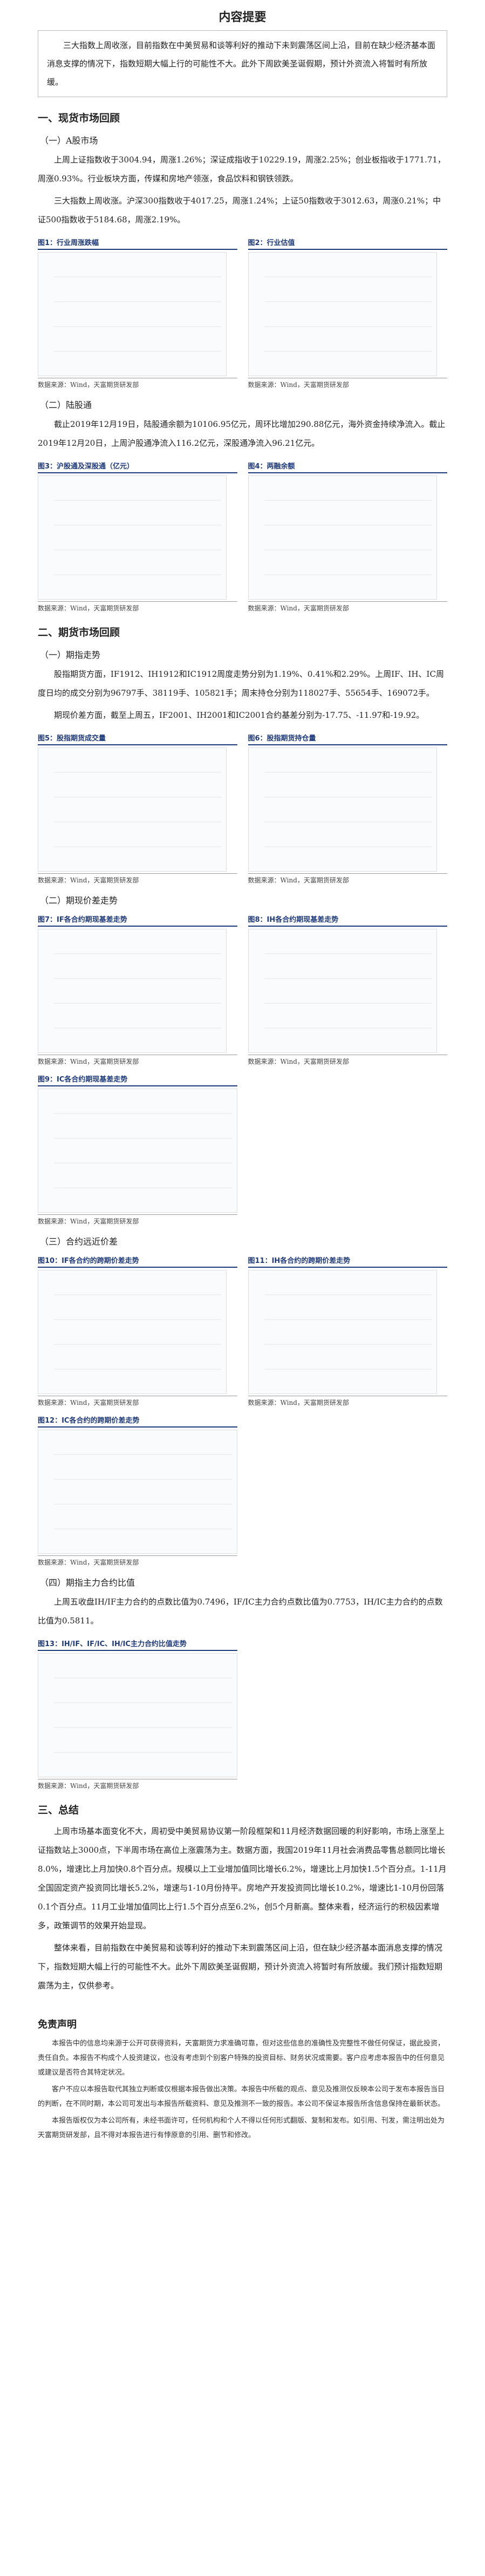  I want to click on figure: 图9：IC各合约期现基差走势 数据来源：Wind，天富期货研发部, so click(137, 1149).